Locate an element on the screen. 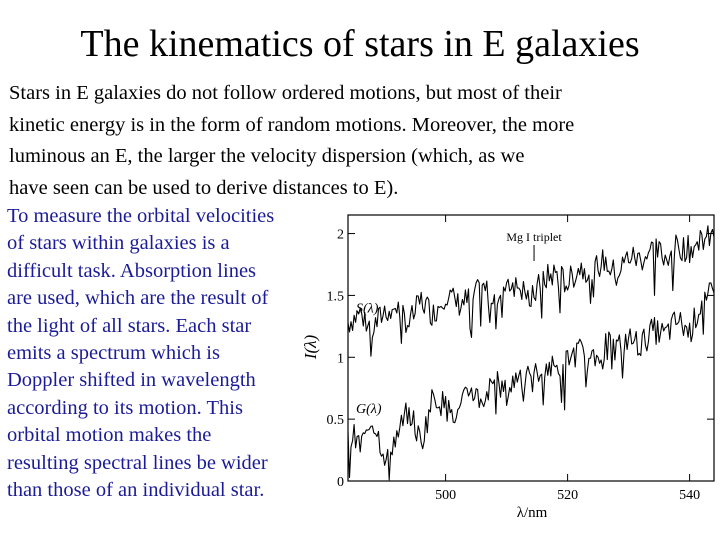 This screenshot has width=720, height=540. x-tick-label: 540 is located at coordinates (689, 495).